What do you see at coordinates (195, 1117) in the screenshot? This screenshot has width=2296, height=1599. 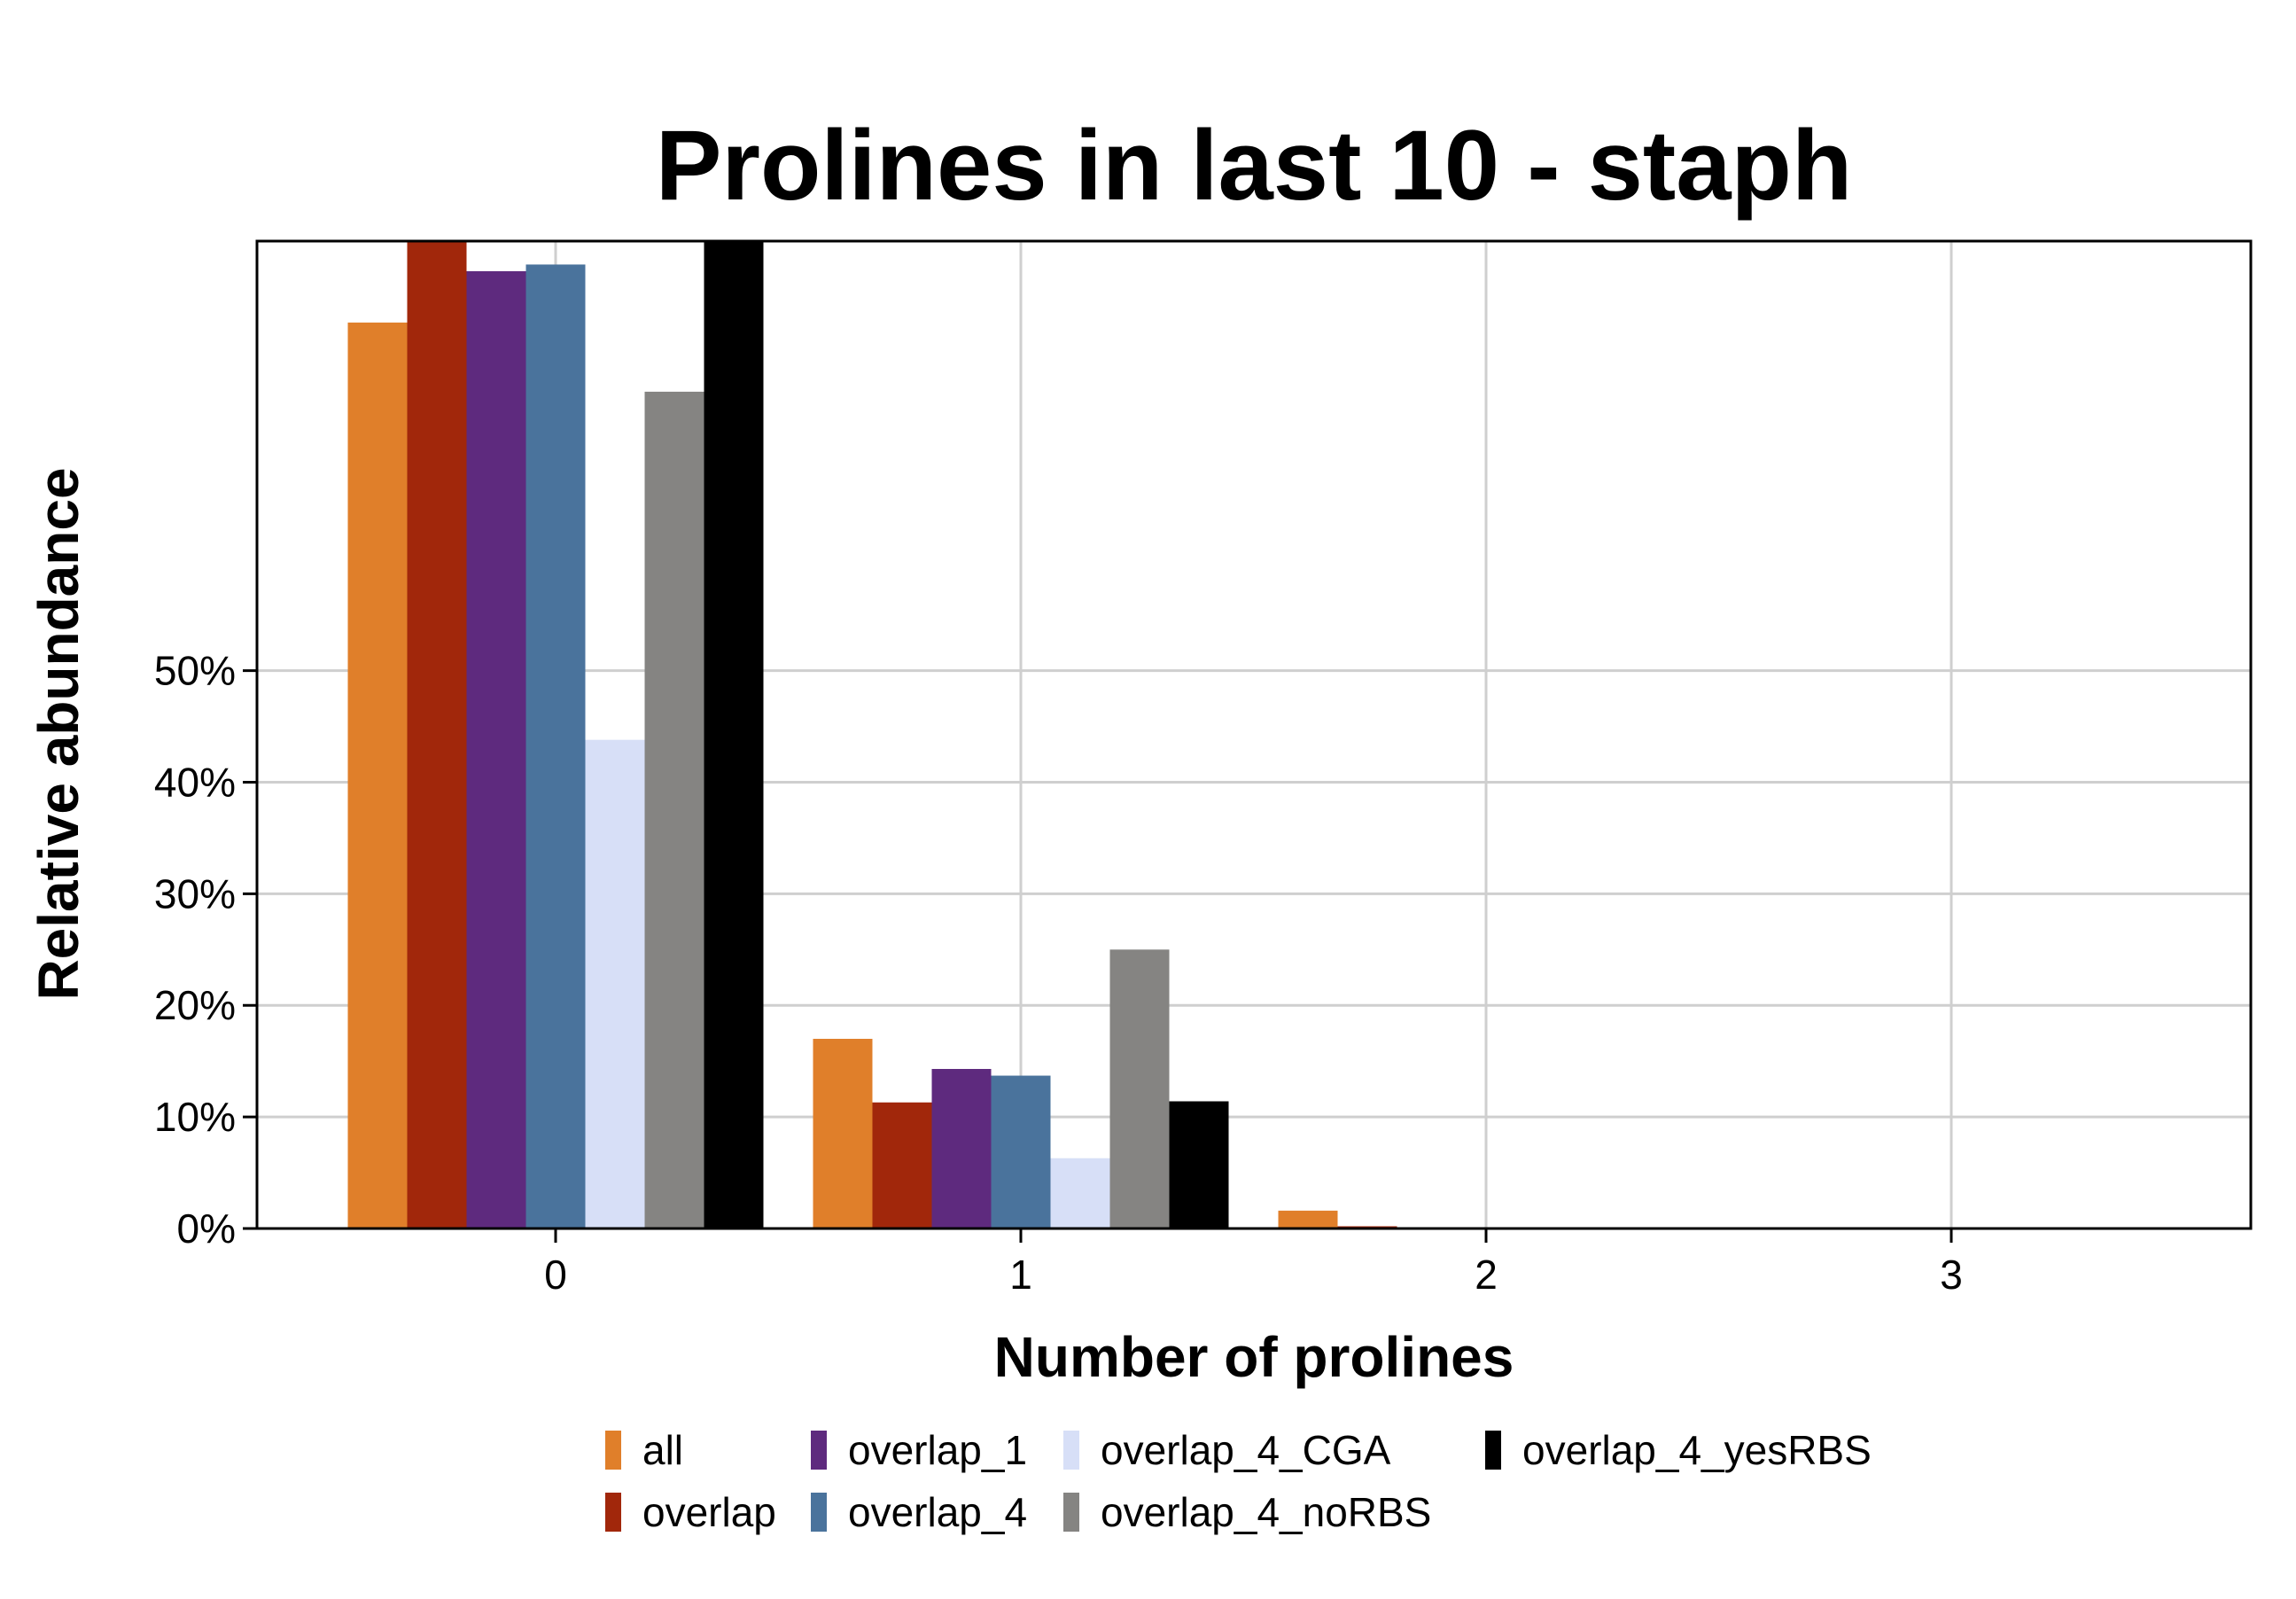 I see `y-tick-label: 10%` at bounding box center [195, 1117].